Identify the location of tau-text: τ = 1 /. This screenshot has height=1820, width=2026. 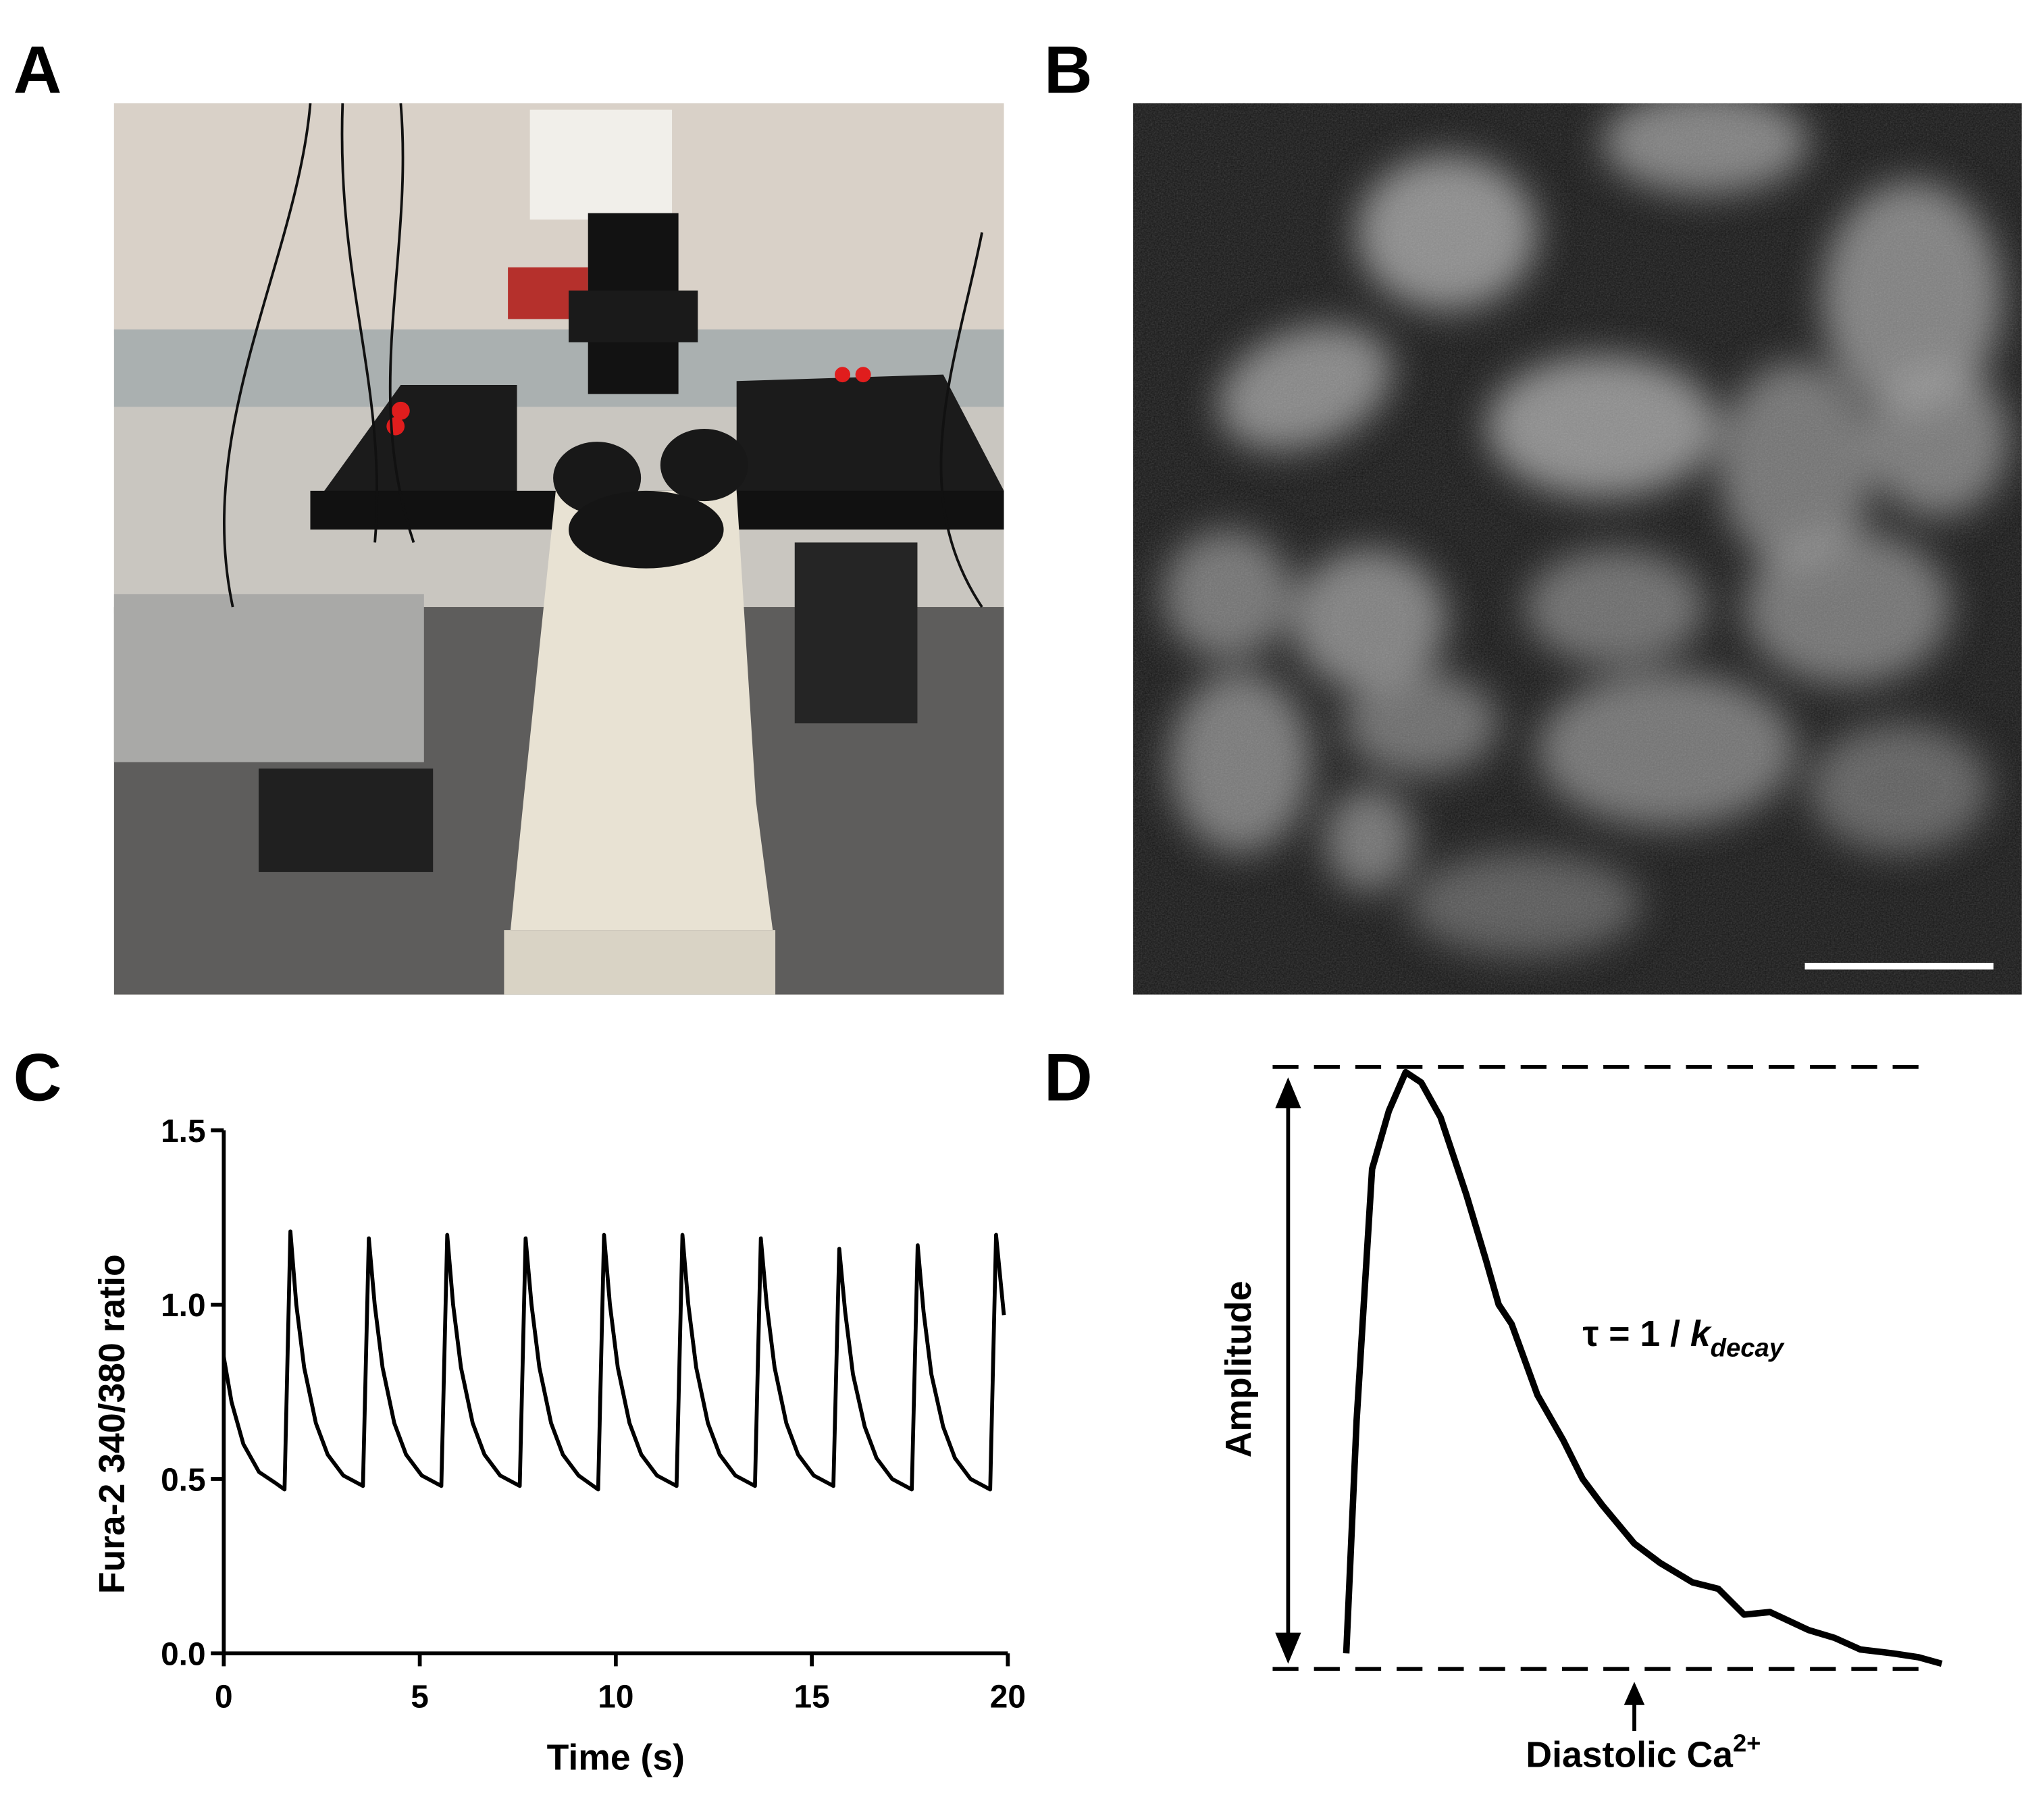
(1636, 1334).